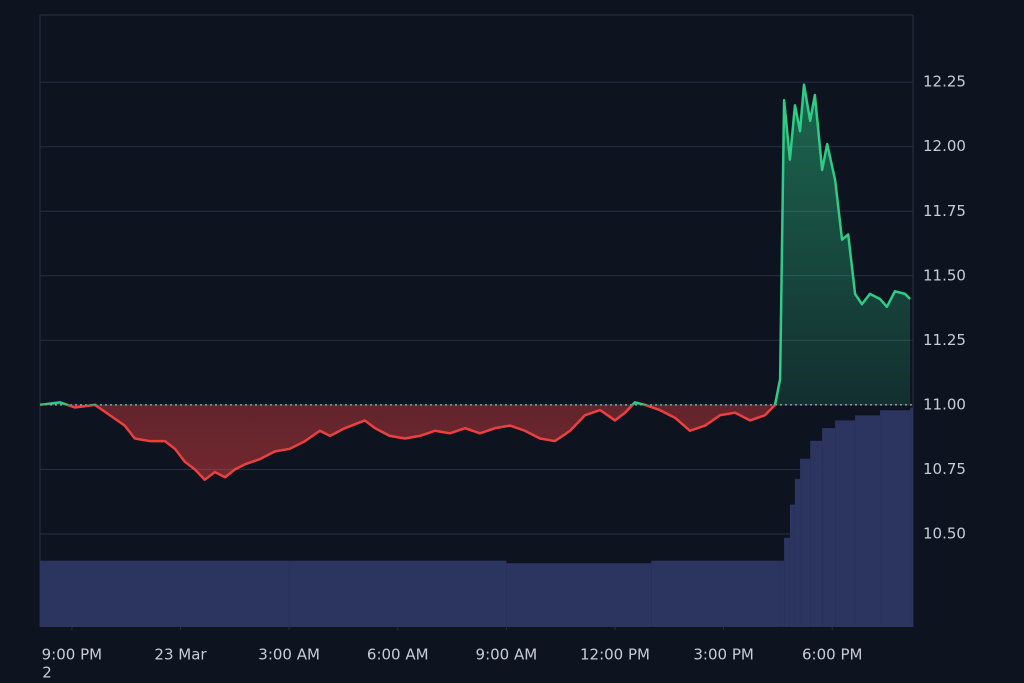 This screenshot has height=683, width=1024. What do you see at coordinates (944, 82) in the screenshot?
I see `y-tick-label: 12.25` at bounding box center [944, 82].